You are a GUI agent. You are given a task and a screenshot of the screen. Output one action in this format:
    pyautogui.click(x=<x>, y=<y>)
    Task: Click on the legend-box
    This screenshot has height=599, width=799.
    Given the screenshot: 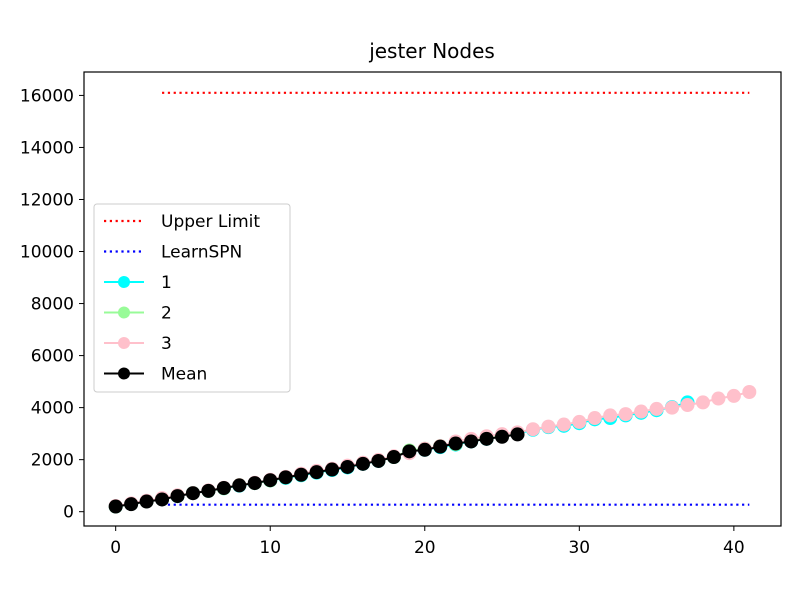 What is the action you would take?
    pyautogui.click(x=192, y=298)
    